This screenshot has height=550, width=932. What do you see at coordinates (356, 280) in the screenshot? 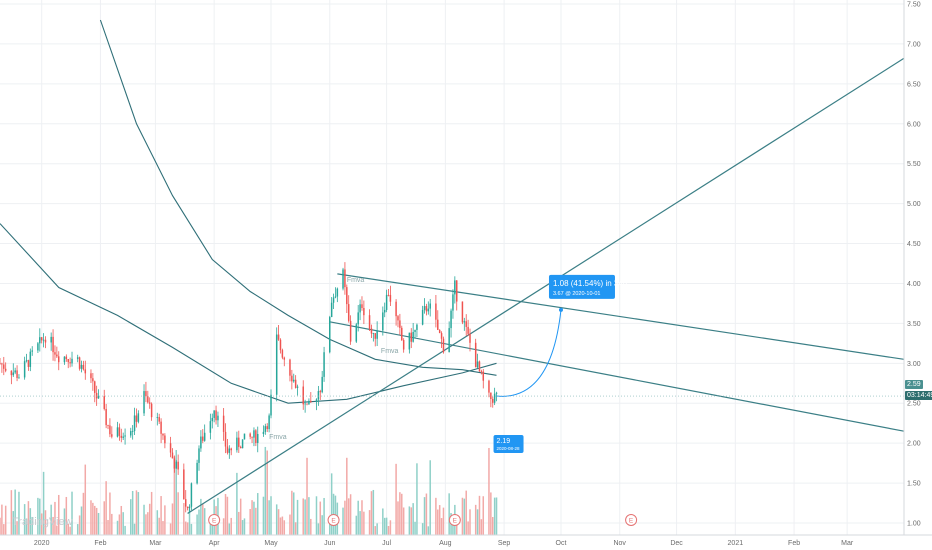
I see `pattern-label: Fmva` at bounding box center [356, 280].